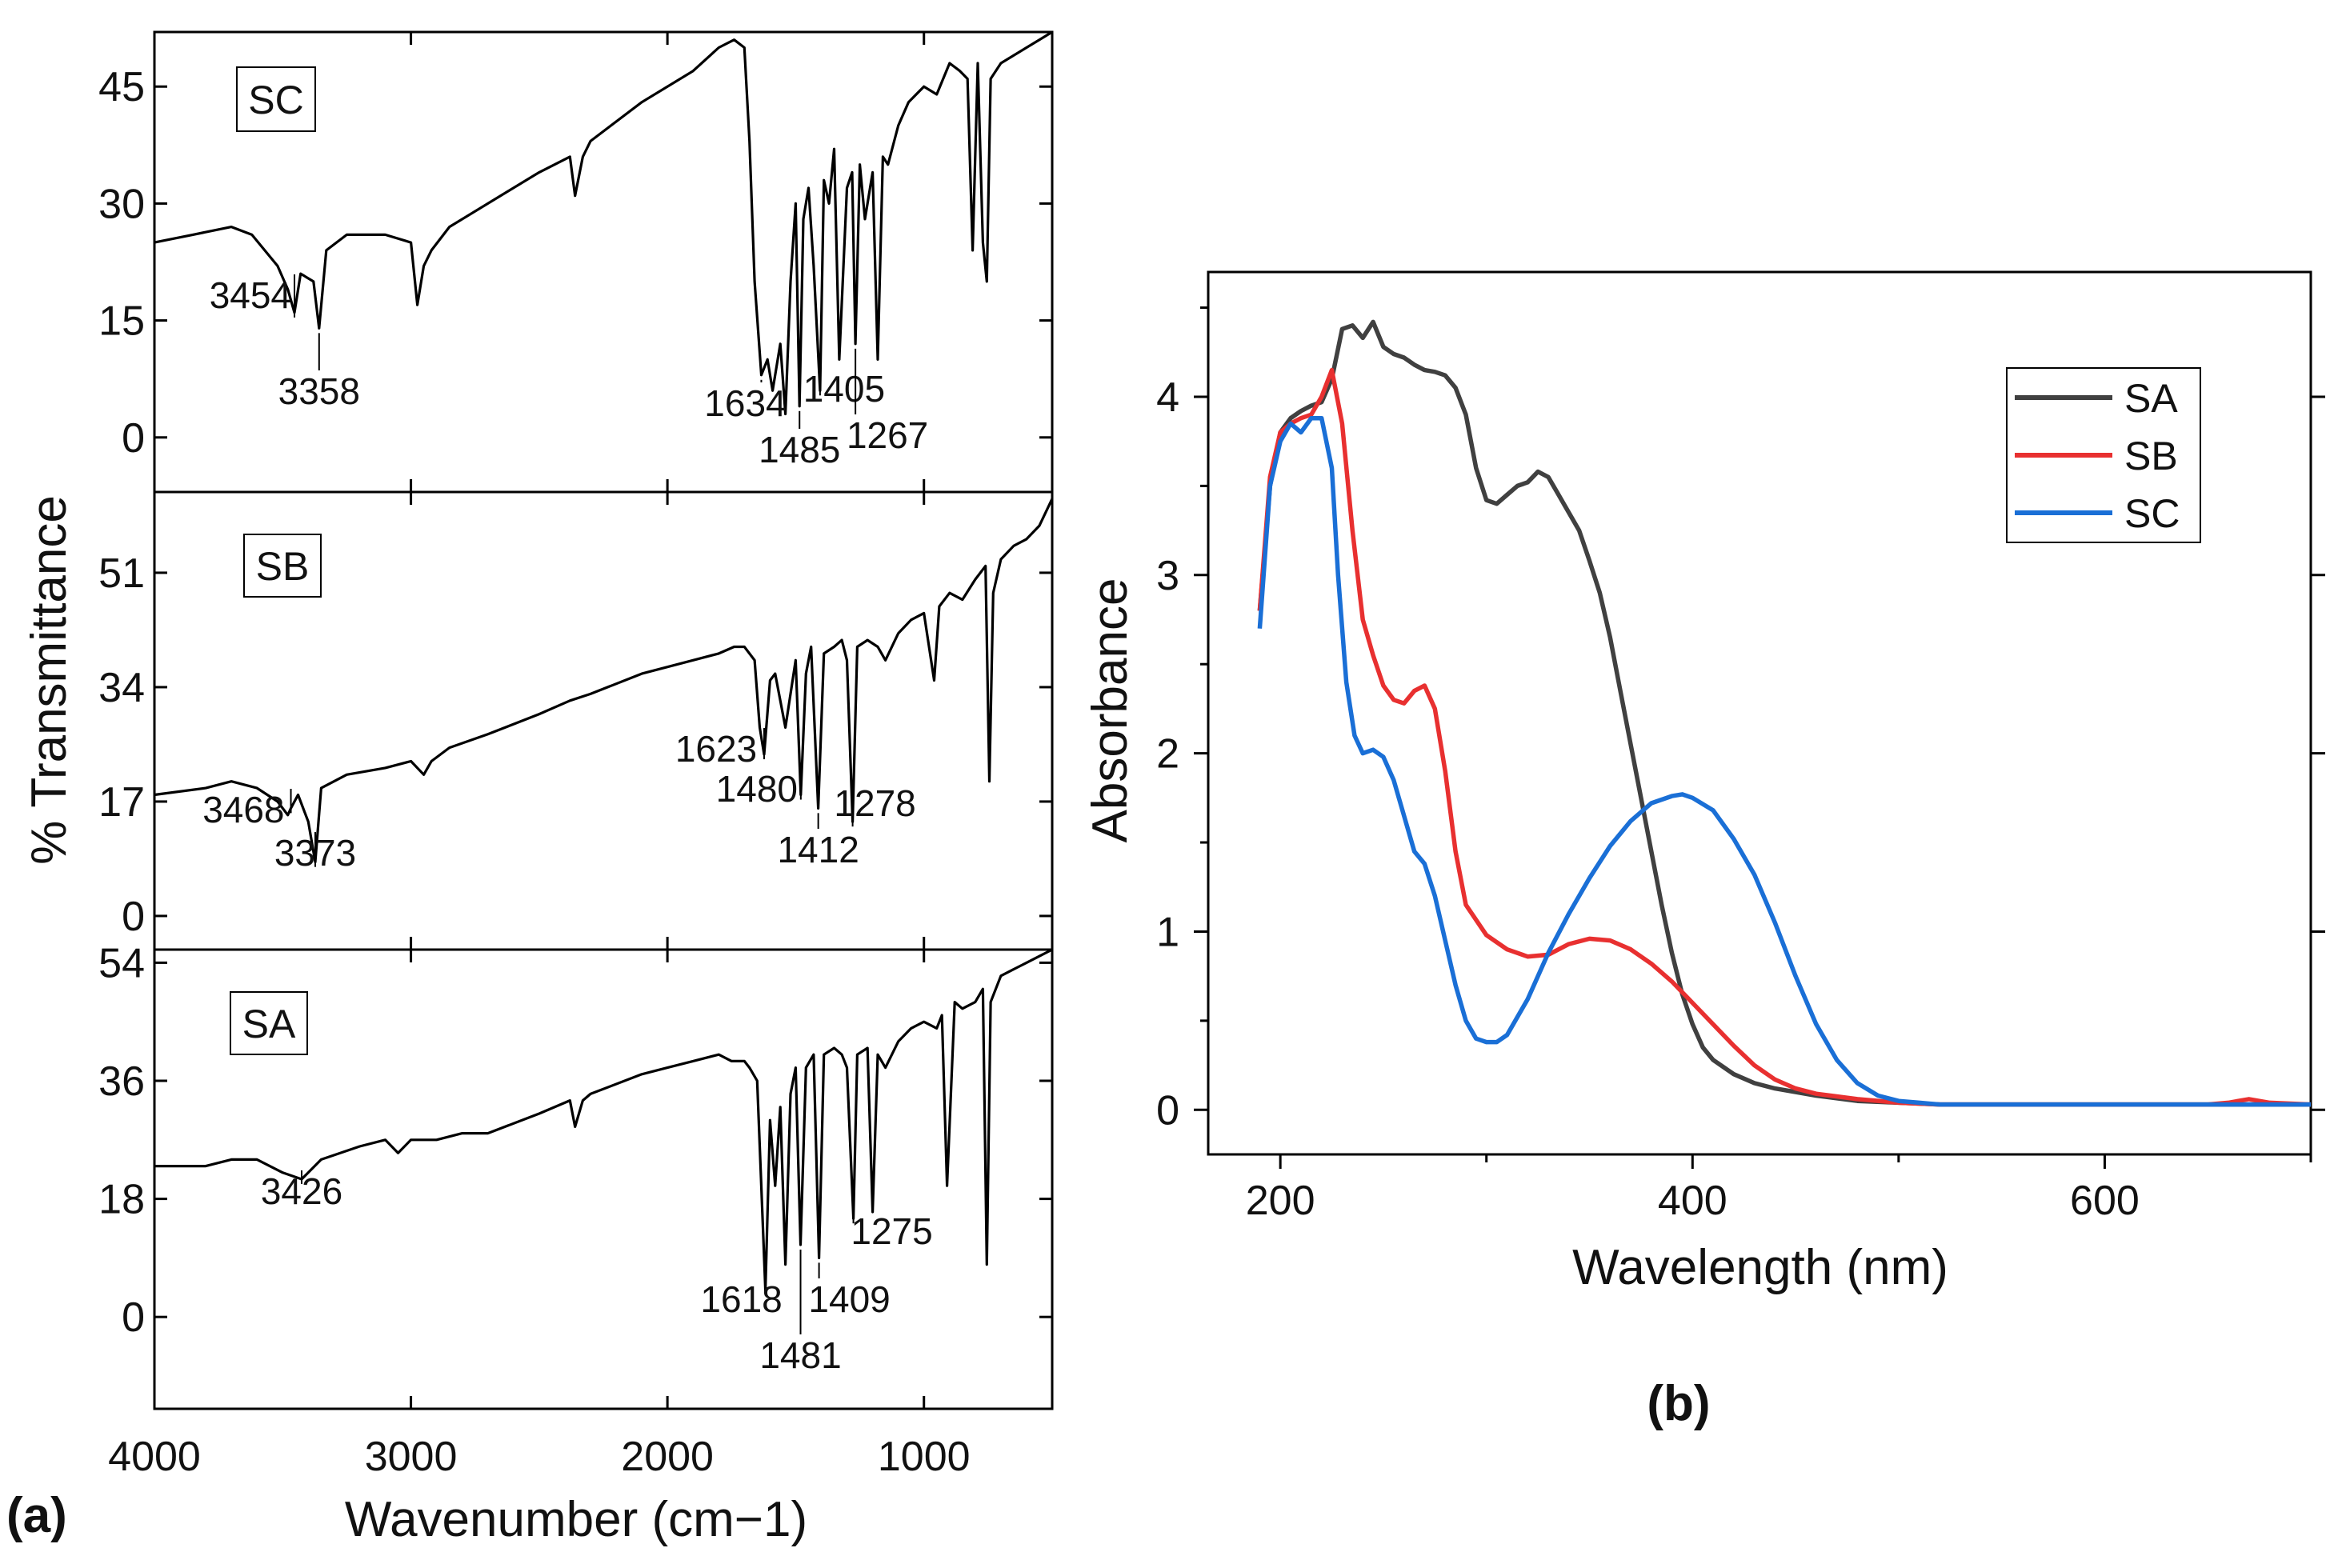 The width and height of the screenshot is (2334, 1568). Describe the element at coordinates (849, 1299) in the screenshot. I see `peak-label: 1409` at that location.